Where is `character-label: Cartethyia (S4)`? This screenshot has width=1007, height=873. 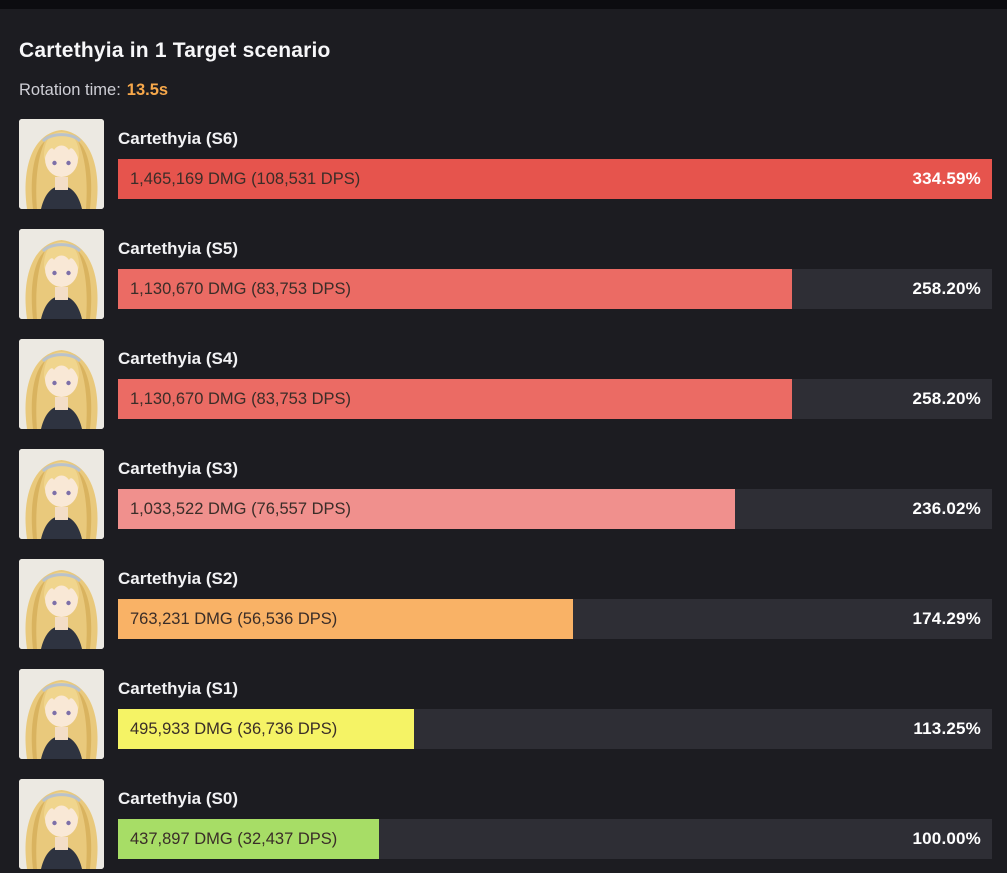
character-label: Cartethyia (S4) is located at coordinates (178, 358).